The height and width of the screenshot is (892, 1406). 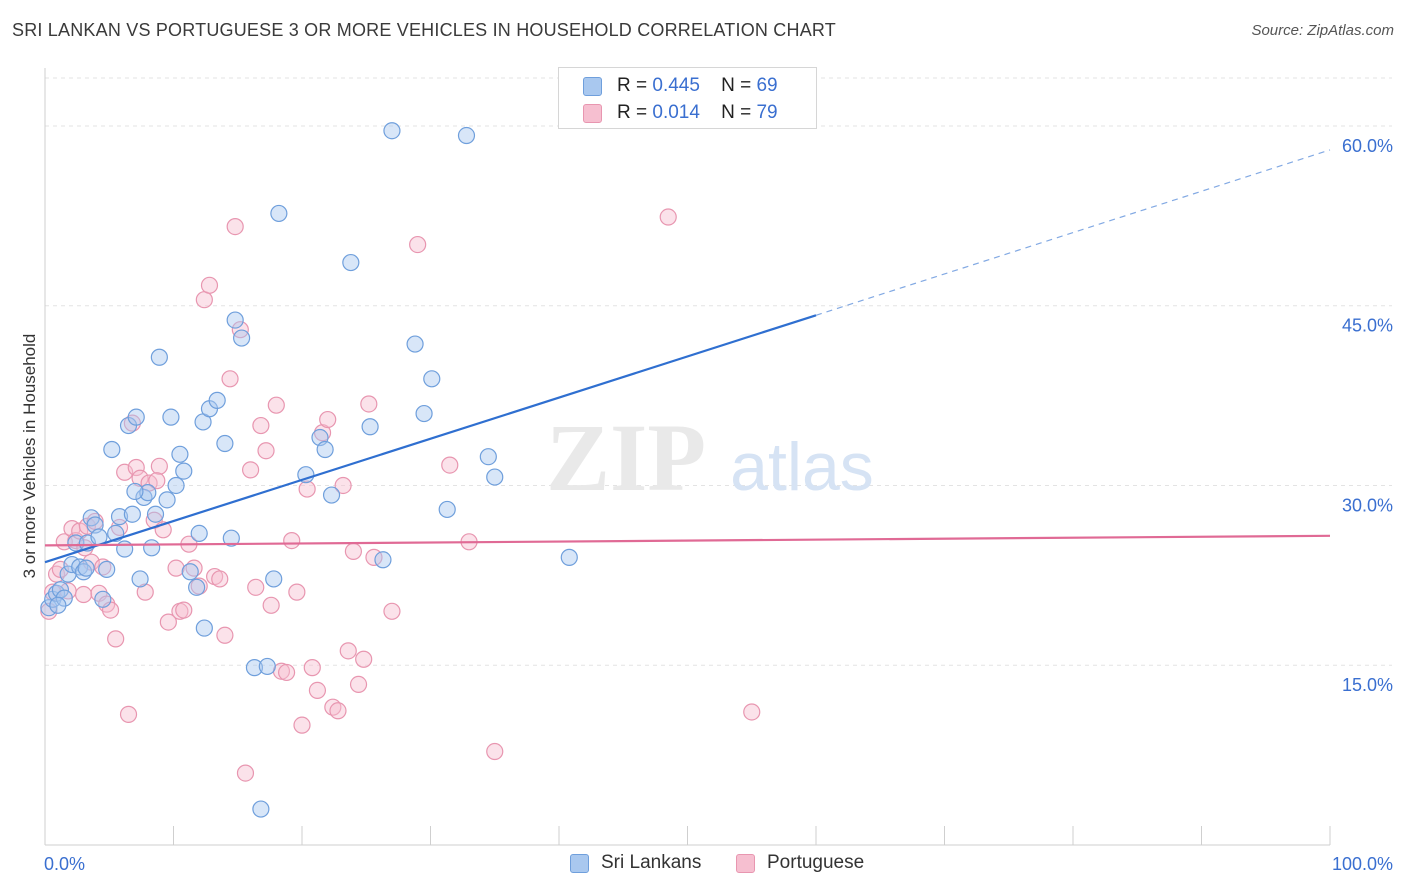 I want to click on blue-swatch-icon, so click(x=579, y=863).